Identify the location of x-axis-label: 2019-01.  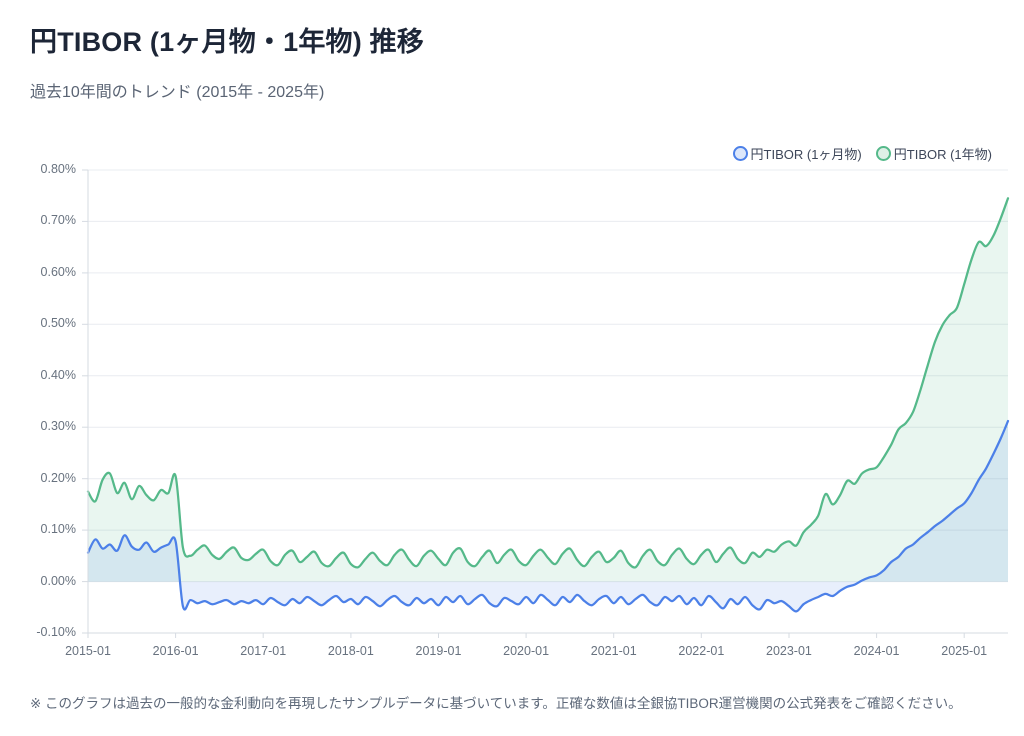
(438, 651).